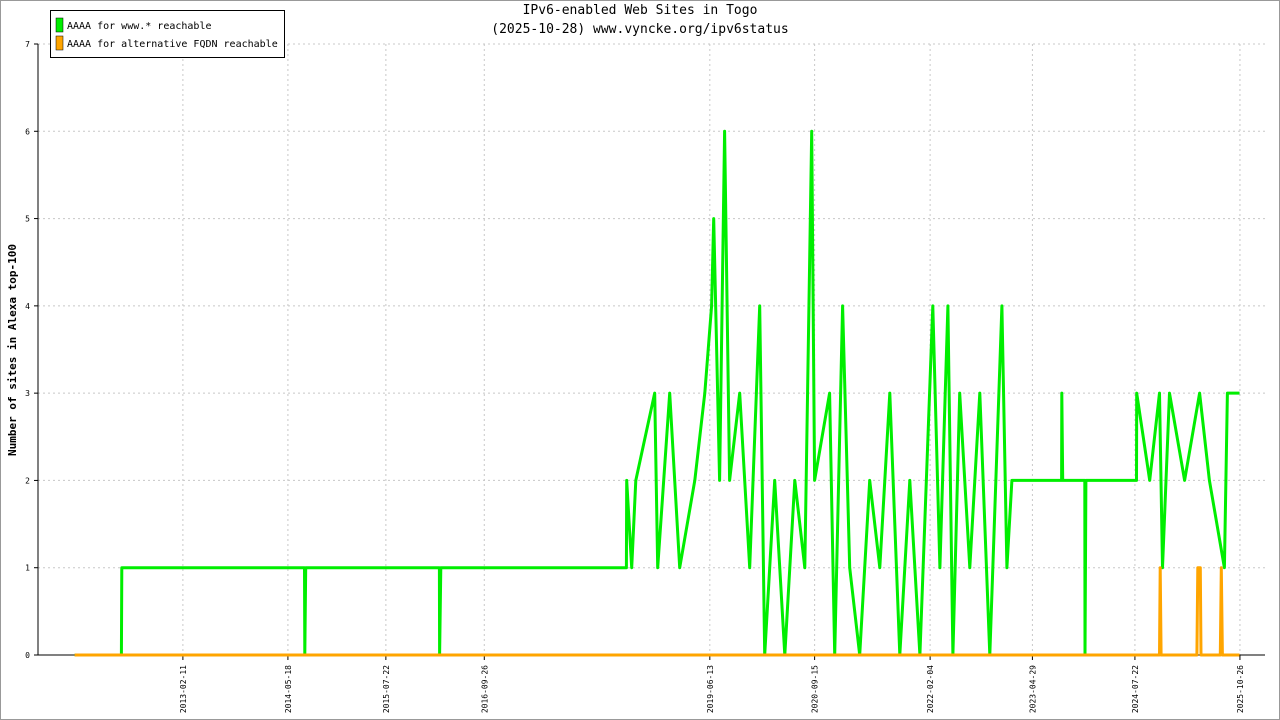  What do you see at coordinates (139, 26) in the screenshot?
I see `legend-label: AAAA for www.* reachable` at bounding box center [139, 26].